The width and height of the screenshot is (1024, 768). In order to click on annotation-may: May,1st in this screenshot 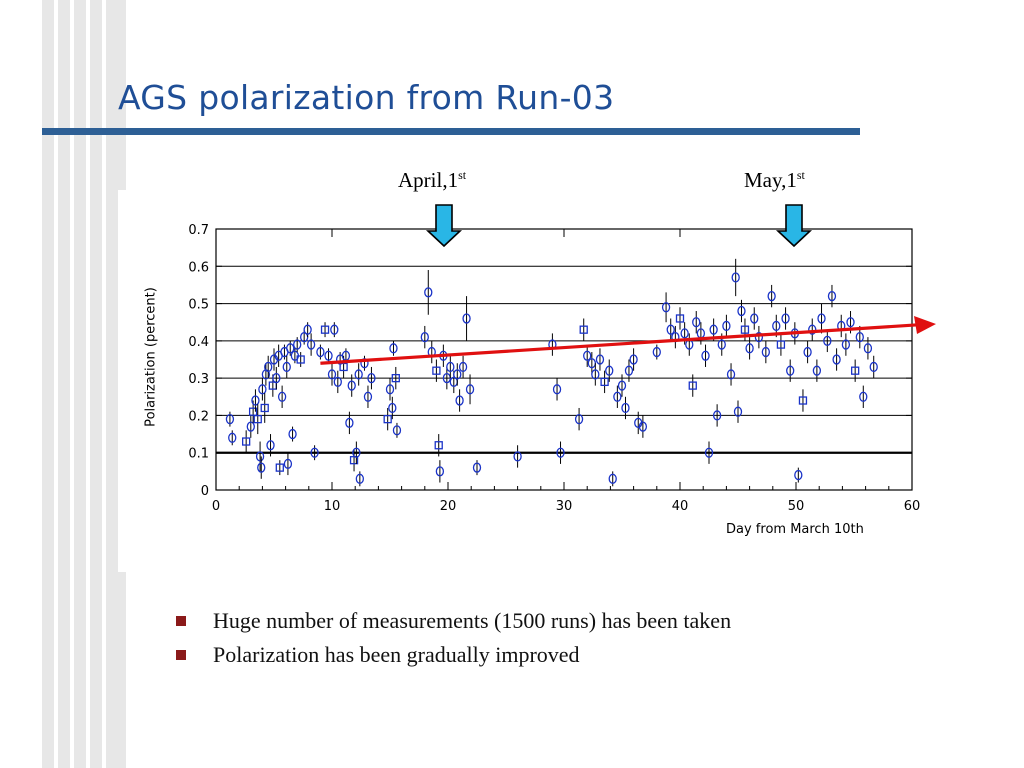, I will do `click(774, 180)`.